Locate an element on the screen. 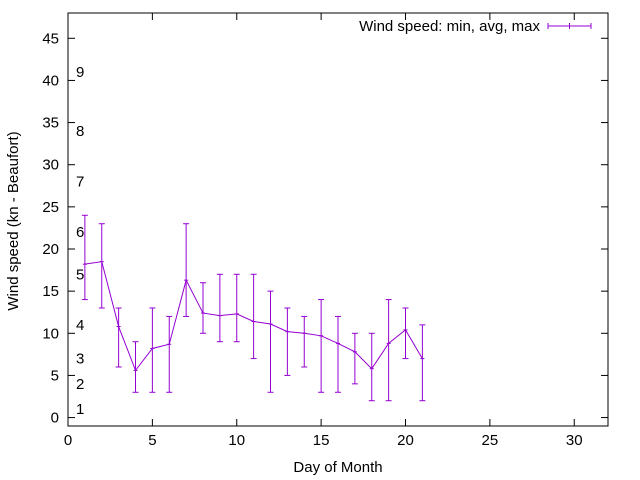  beaufort-label: 4 is located at coordinates (80, 325).